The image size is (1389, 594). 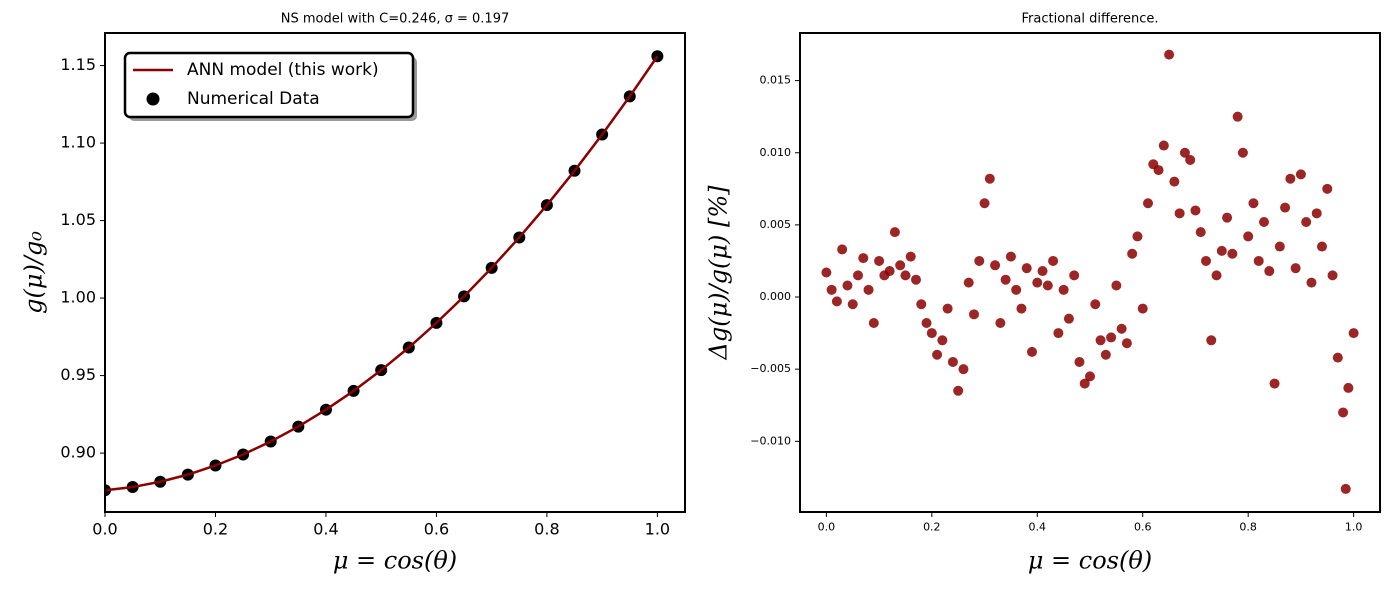 What do you see at coordinates (776, 224) in the screenshot?
I see `y-tick-label: 0.005` at bounding box center [776, 224].